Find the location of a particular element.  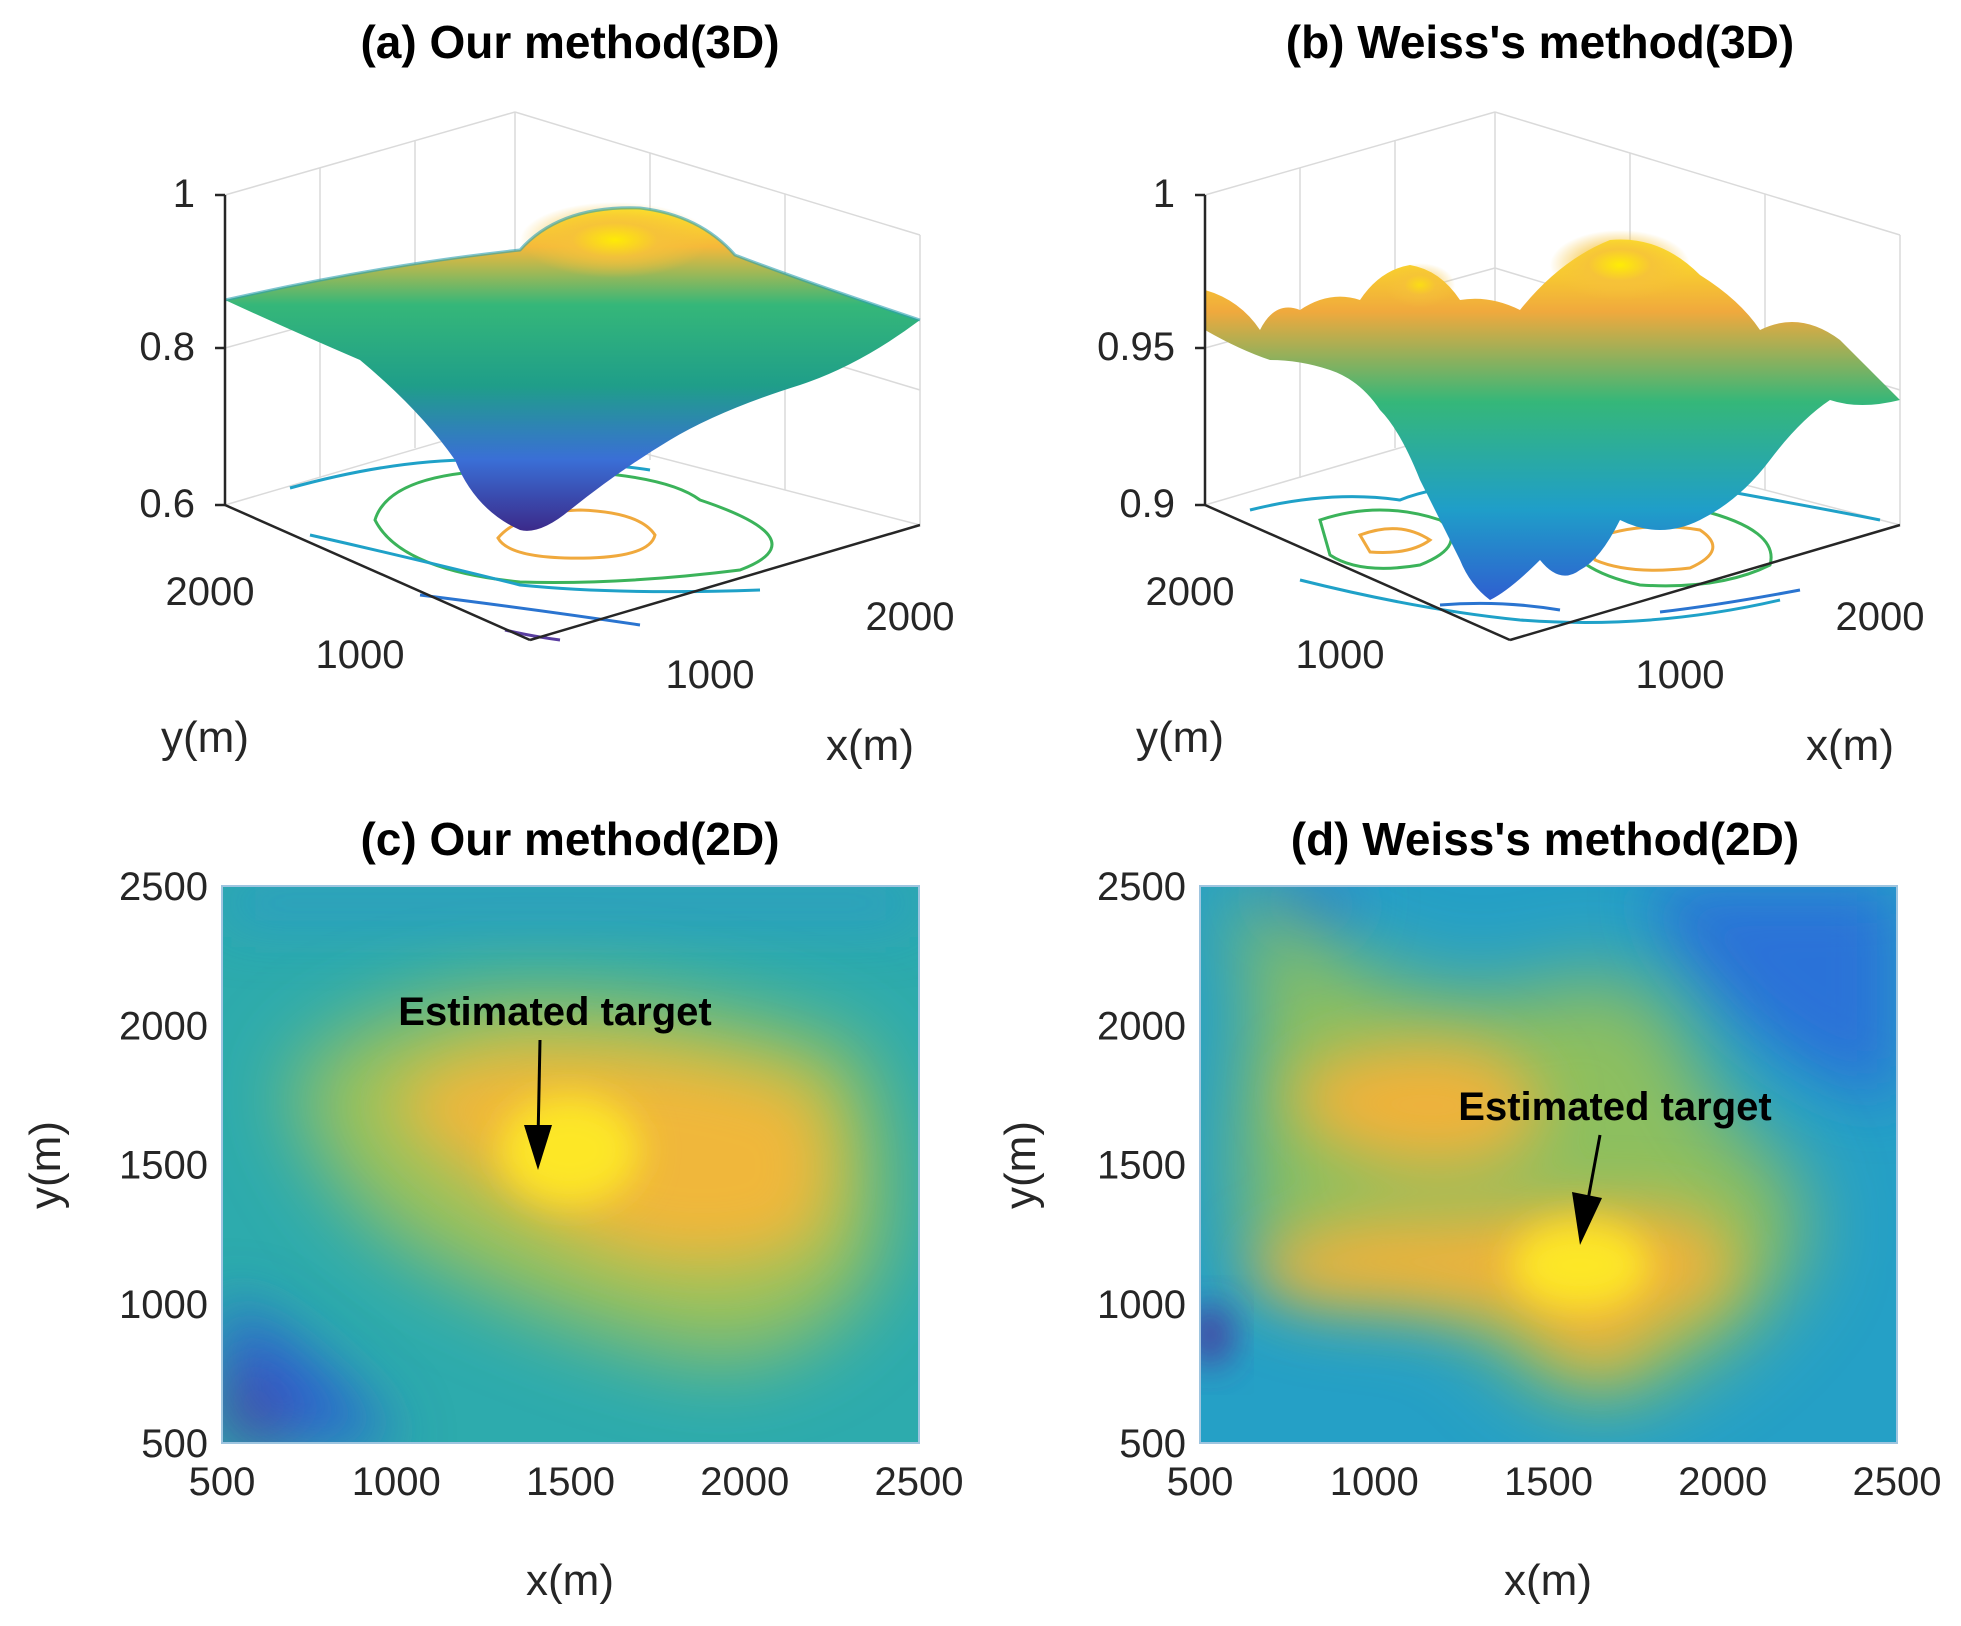

panel-c-heatmap is located at coordinates (570, 1164).